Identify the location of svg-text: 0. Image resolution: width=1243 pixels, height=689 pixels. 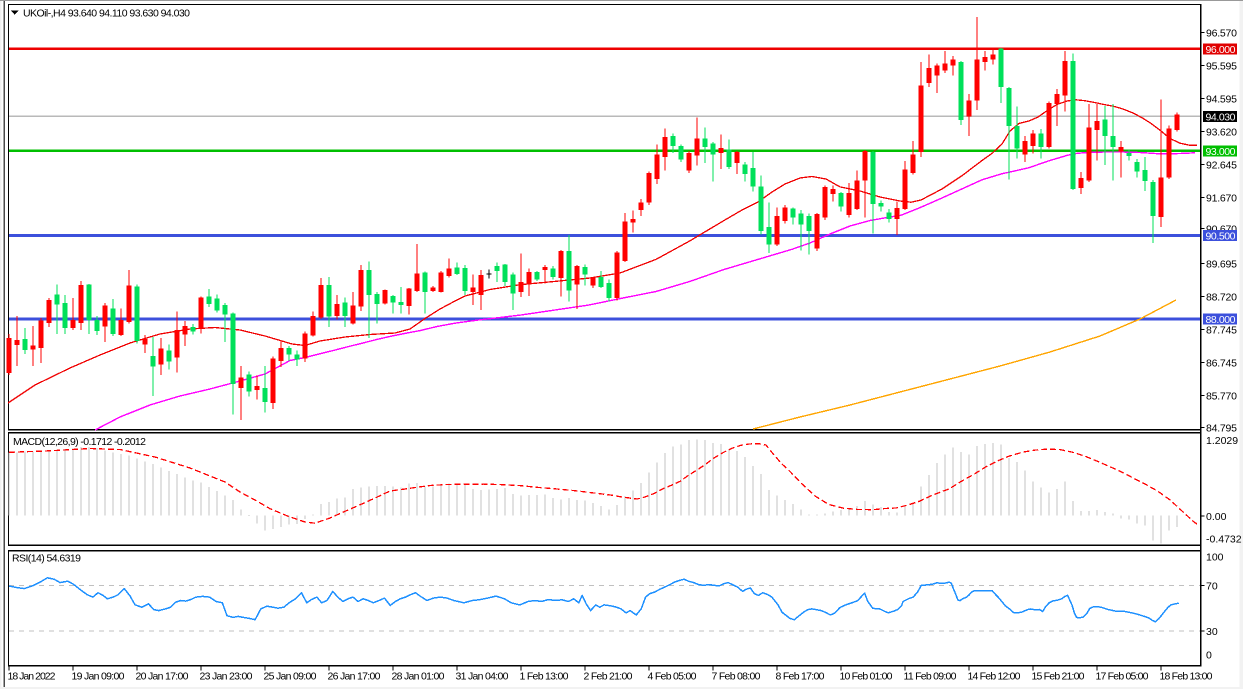
(1209, 656).